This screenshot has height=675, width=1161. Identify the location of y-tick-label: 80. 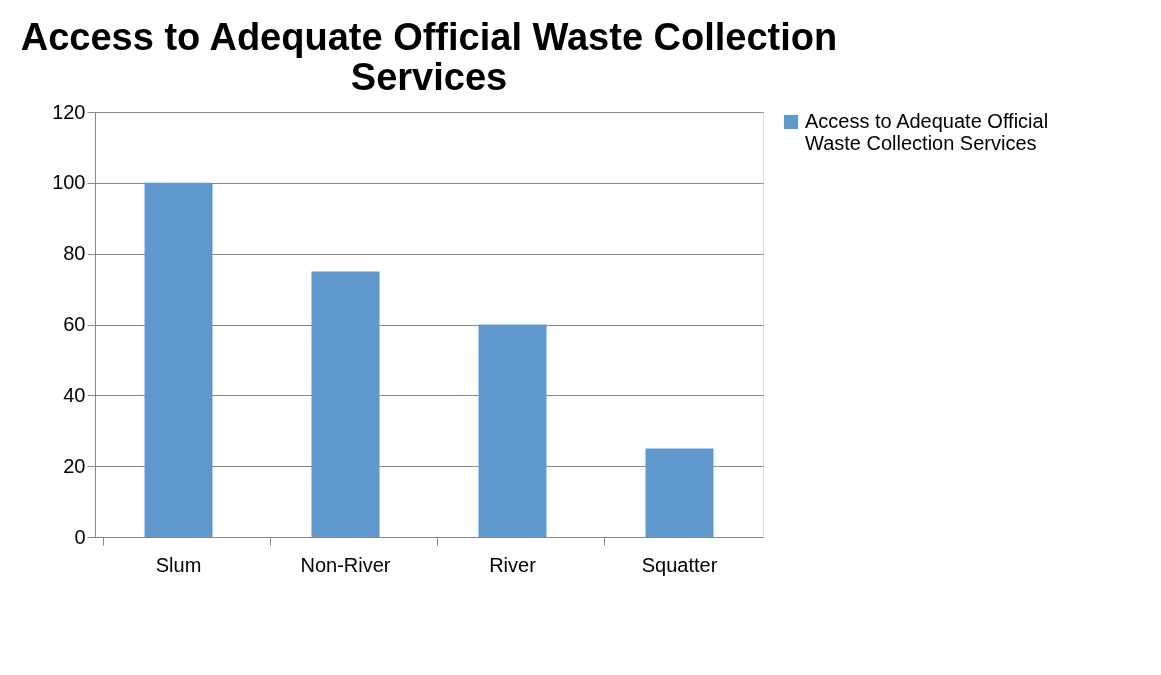
(74, 253).